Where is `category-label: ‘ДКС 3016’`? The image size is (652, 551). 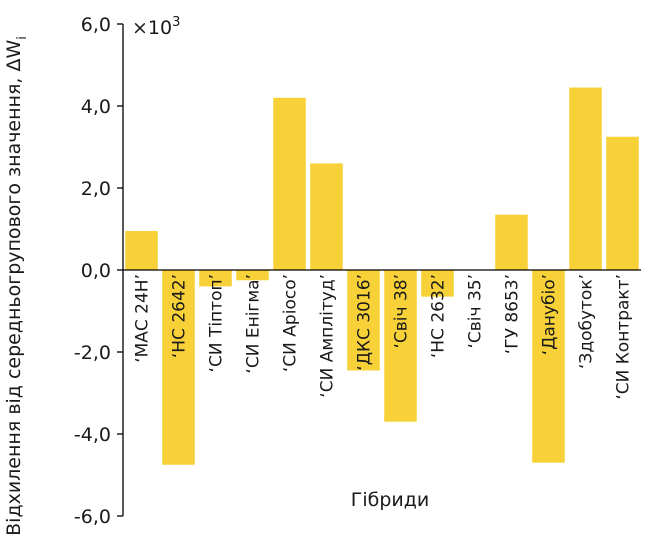
category-label: ‘ДКС 3016’ is located at coordinates (365, 322).